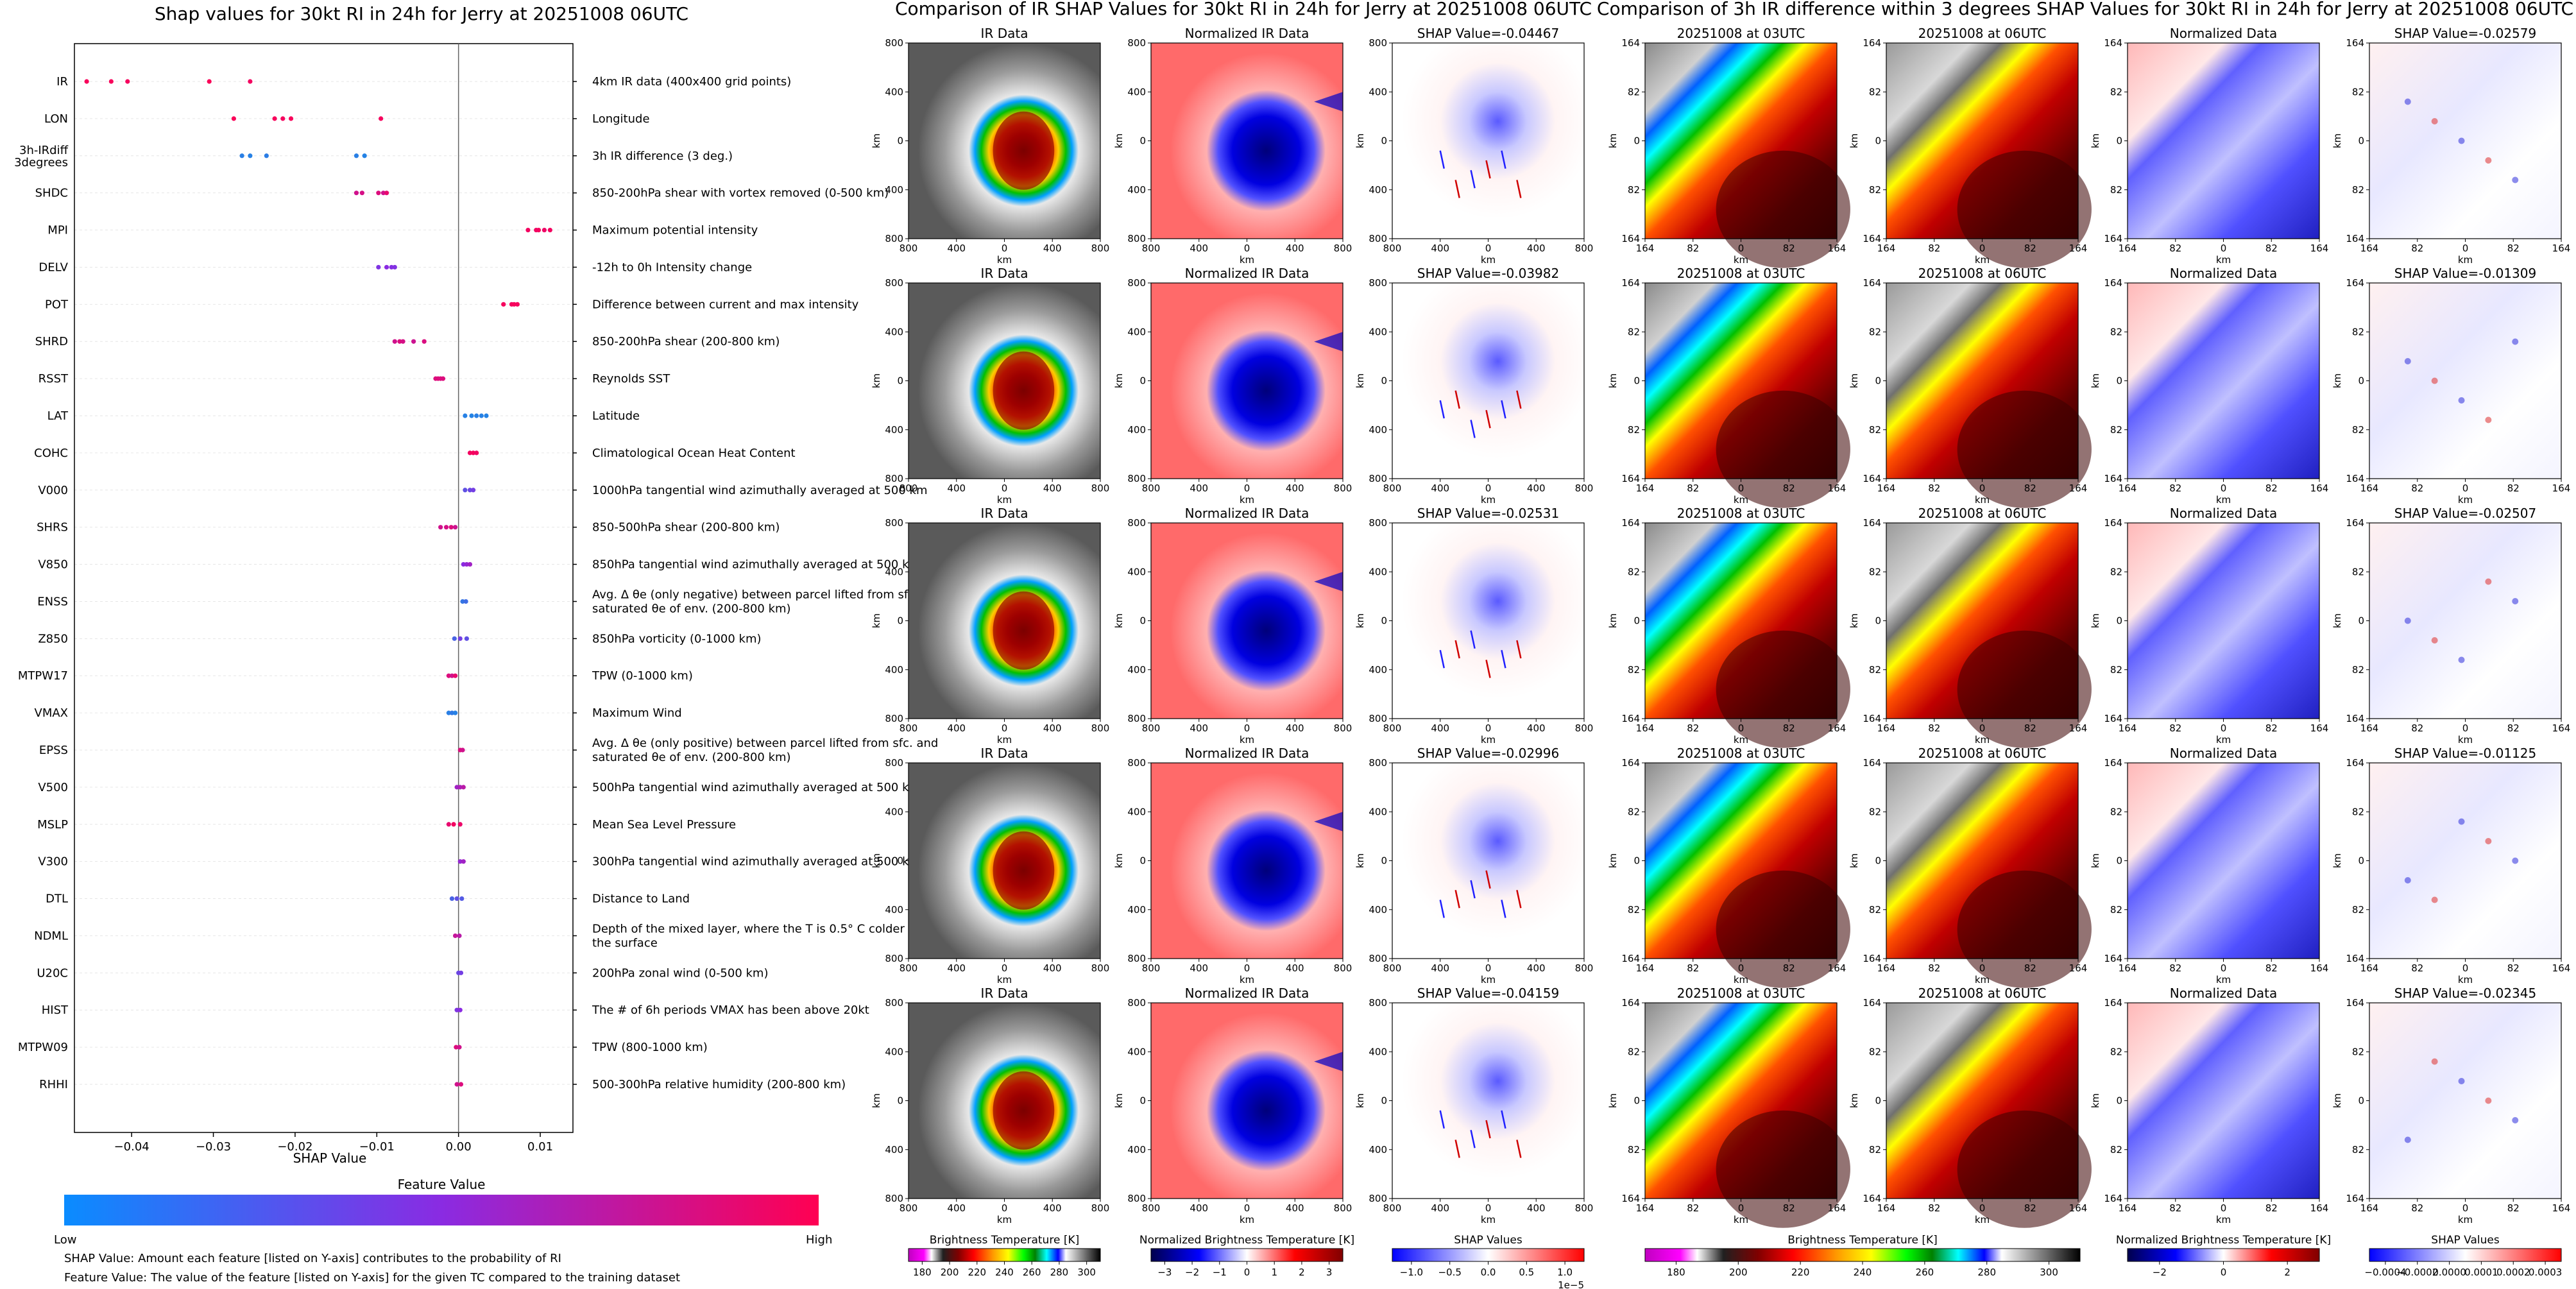  I want to click on colorbar-tick-label: 180, so click(1676, 1272).